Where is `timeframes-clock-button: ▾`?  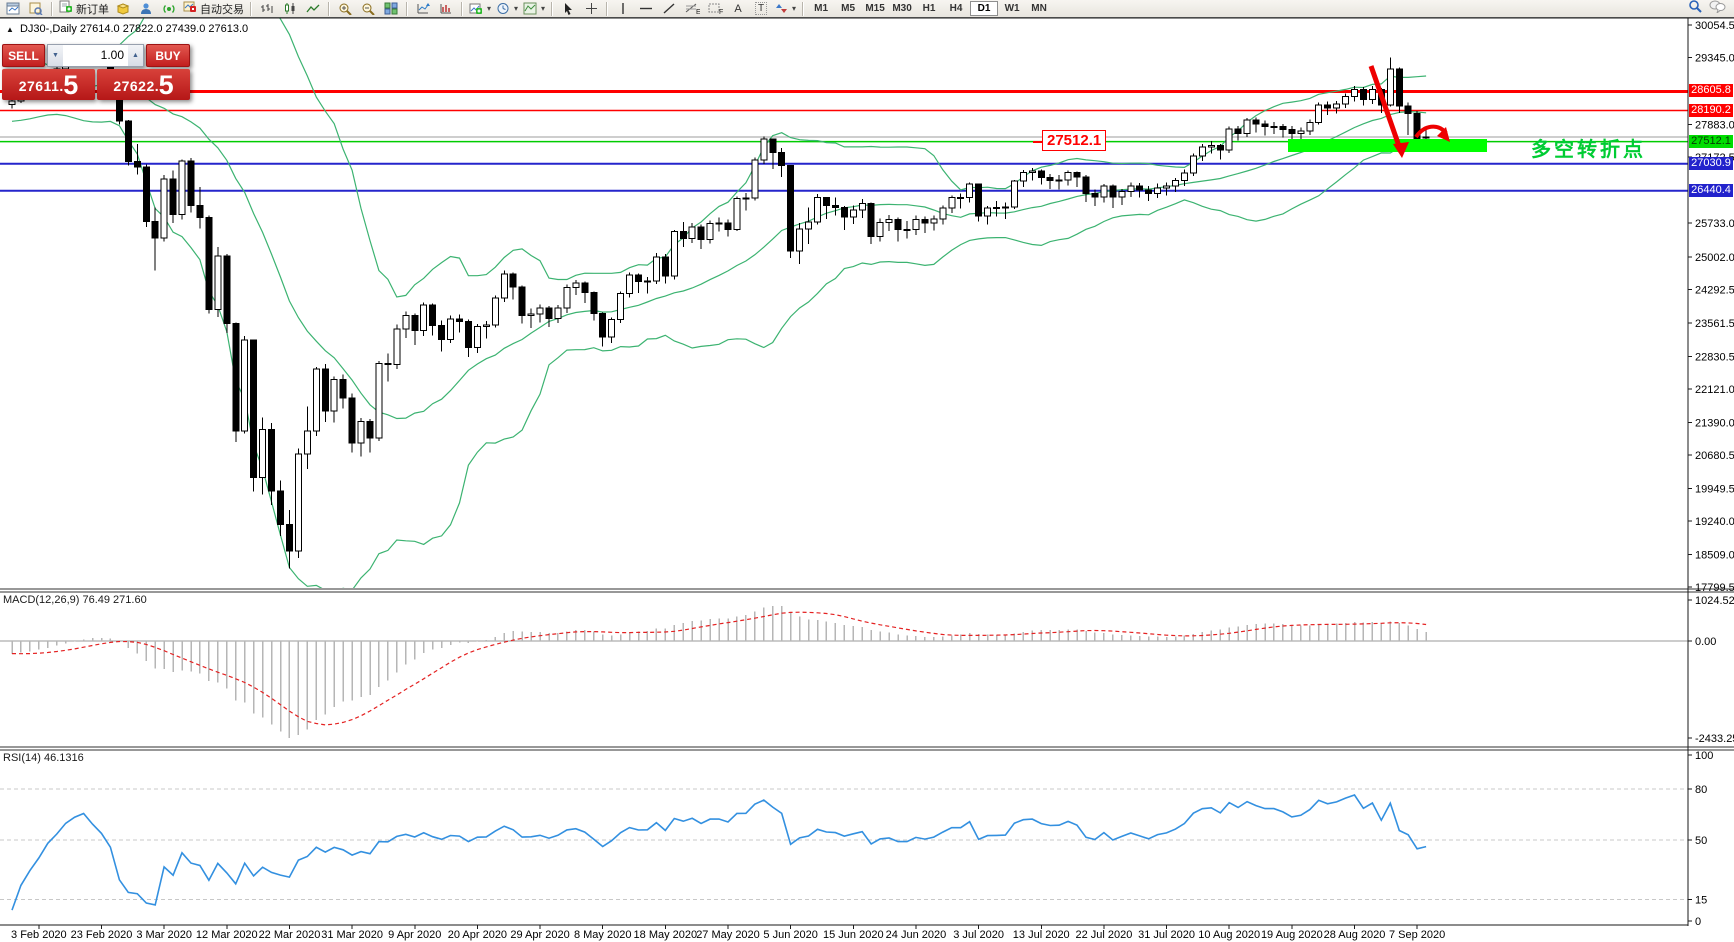
timeframes-clock-button: ▾ is located at coordinates (507, 9).